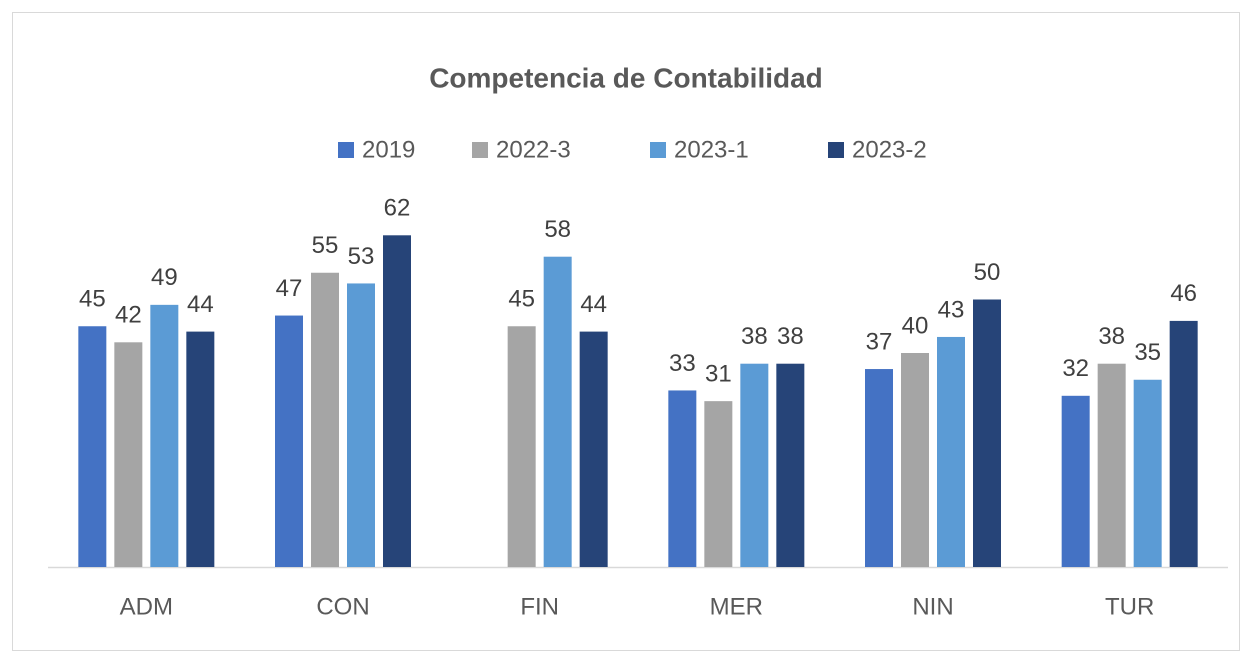 The height and width of the screenshot is (668, 1252). Describe the element at coordinates (1147, 352) in the screenshot. I see `data-label: 35` at that location.